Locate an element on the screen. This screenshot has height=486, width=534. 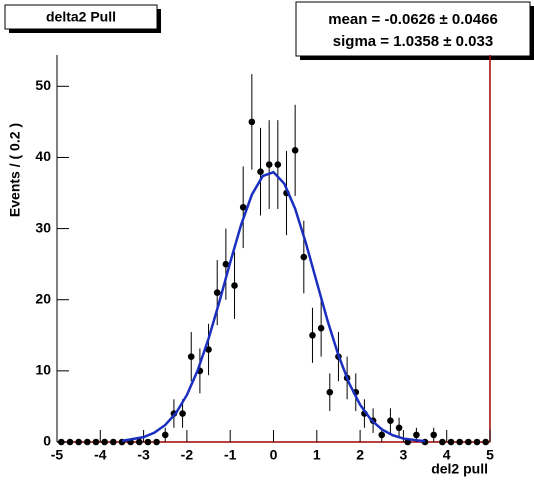
x-tick-label: 0 is located at coordinates (274, 455).